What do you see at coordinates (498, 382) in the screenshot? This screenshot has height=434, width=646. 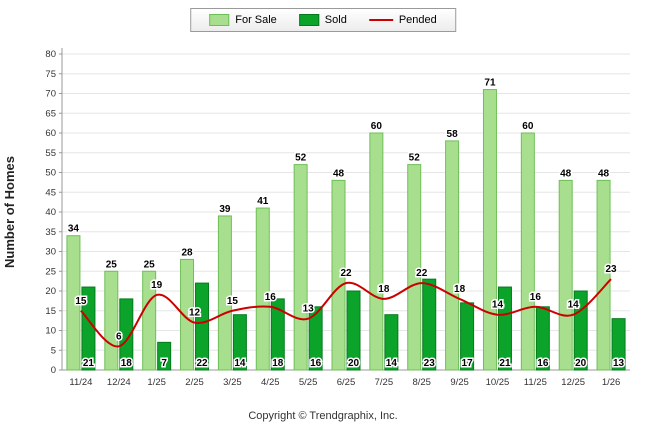 I see `x-tick-label: 10/25` at bounding box center [498, 382].